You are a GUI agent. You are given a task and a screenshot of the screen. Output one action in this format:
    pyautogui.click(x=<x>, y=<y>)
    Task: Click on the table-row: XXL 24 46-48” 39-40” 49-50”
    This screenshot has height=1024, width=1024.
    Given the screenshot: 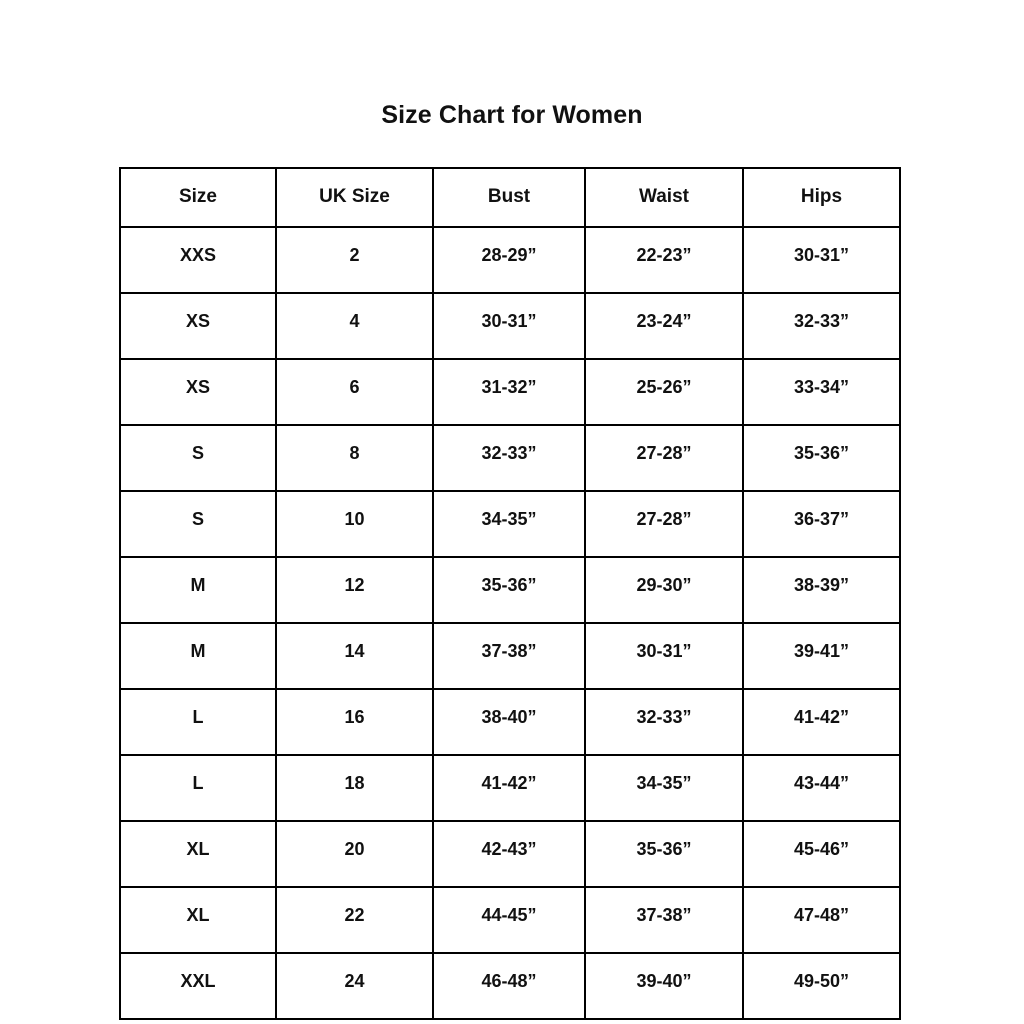 What is the action you would take?
    pyautogui.click(x=510, y=986)
    